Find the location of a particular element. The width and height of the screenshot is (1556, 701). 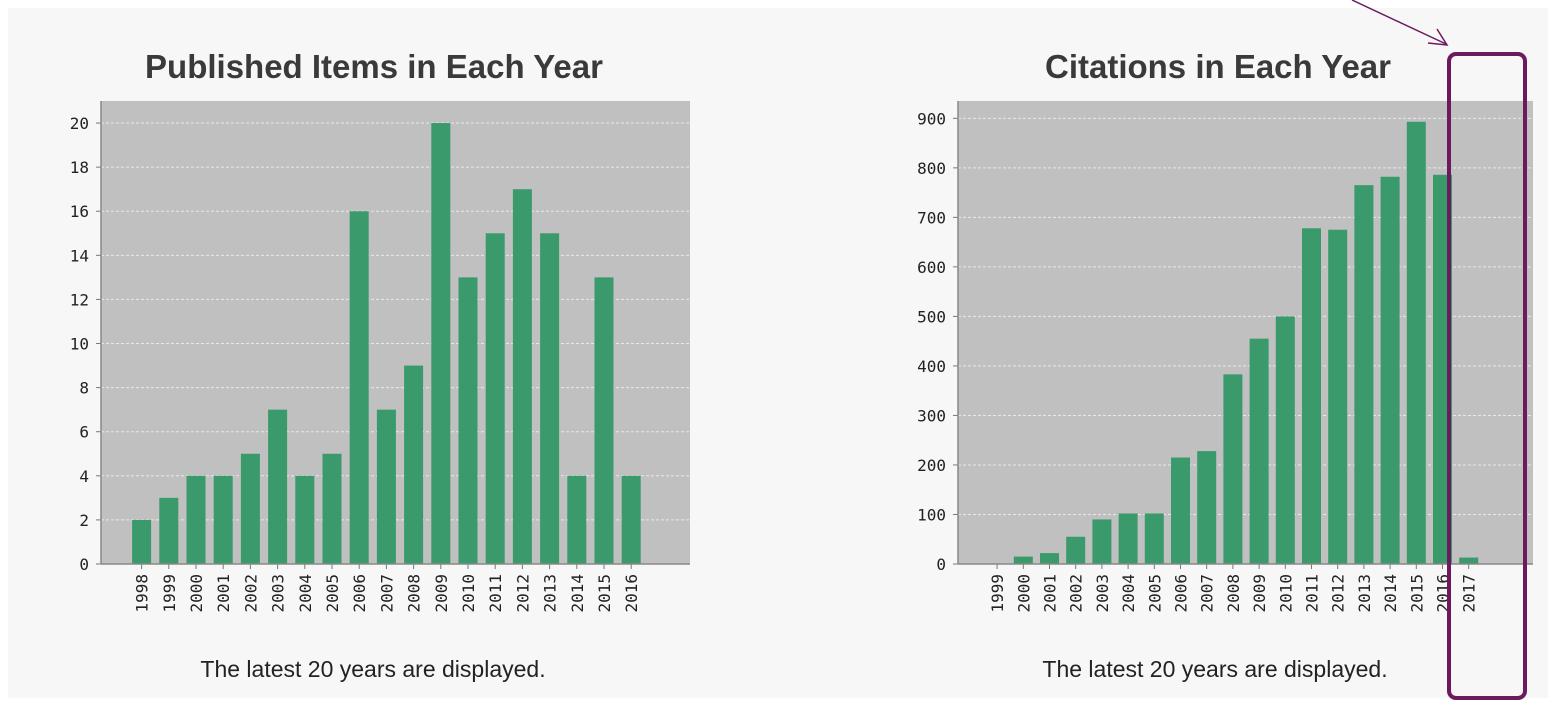

x-tick-label: 2014 is located at coordinates (1390, 593).